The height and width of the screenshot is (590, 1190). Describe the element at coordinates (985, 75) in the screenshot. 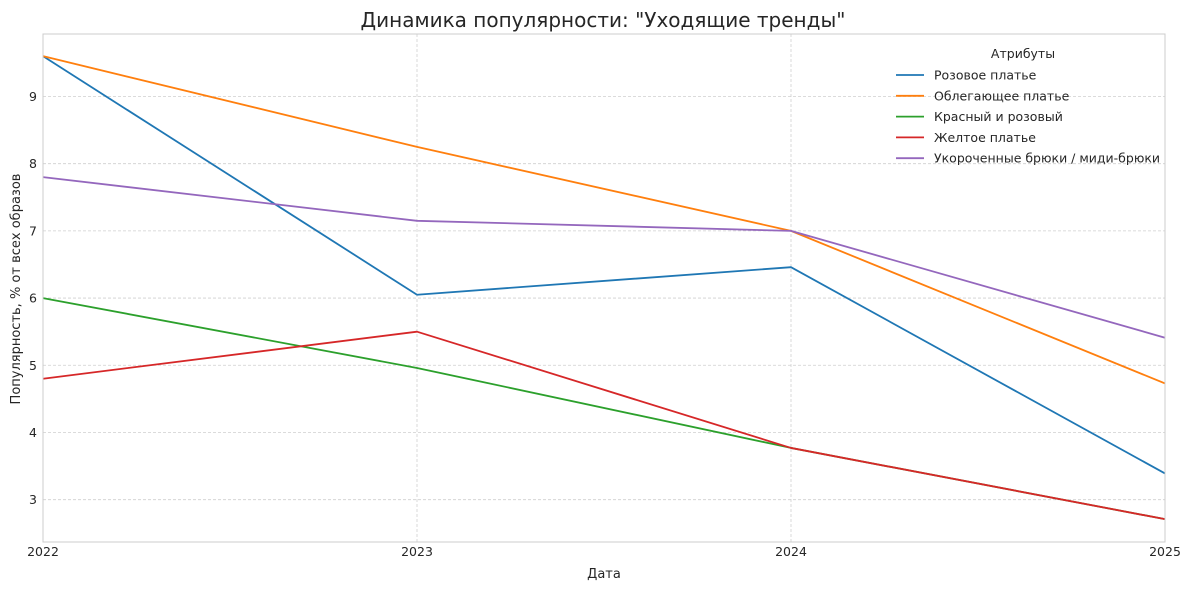

I see `legend-entry: Розовое платье` at that location.